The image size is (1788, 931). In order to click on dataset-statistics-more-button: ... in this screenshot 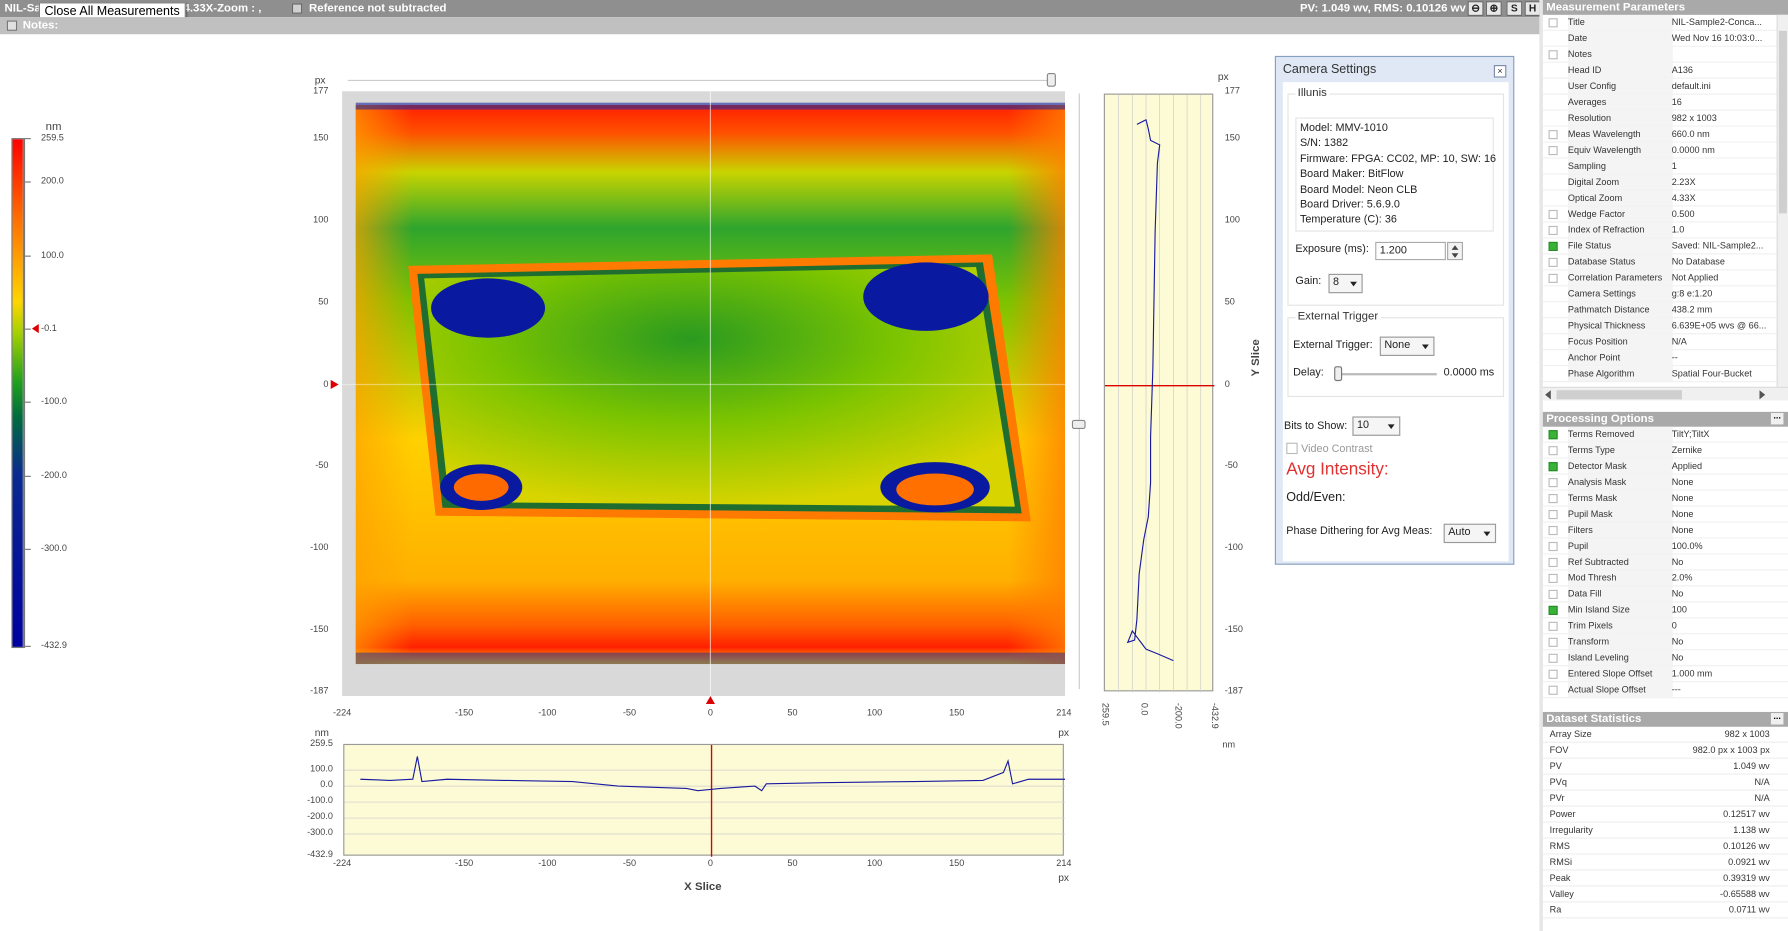, I will do `click(1777, 718)`.